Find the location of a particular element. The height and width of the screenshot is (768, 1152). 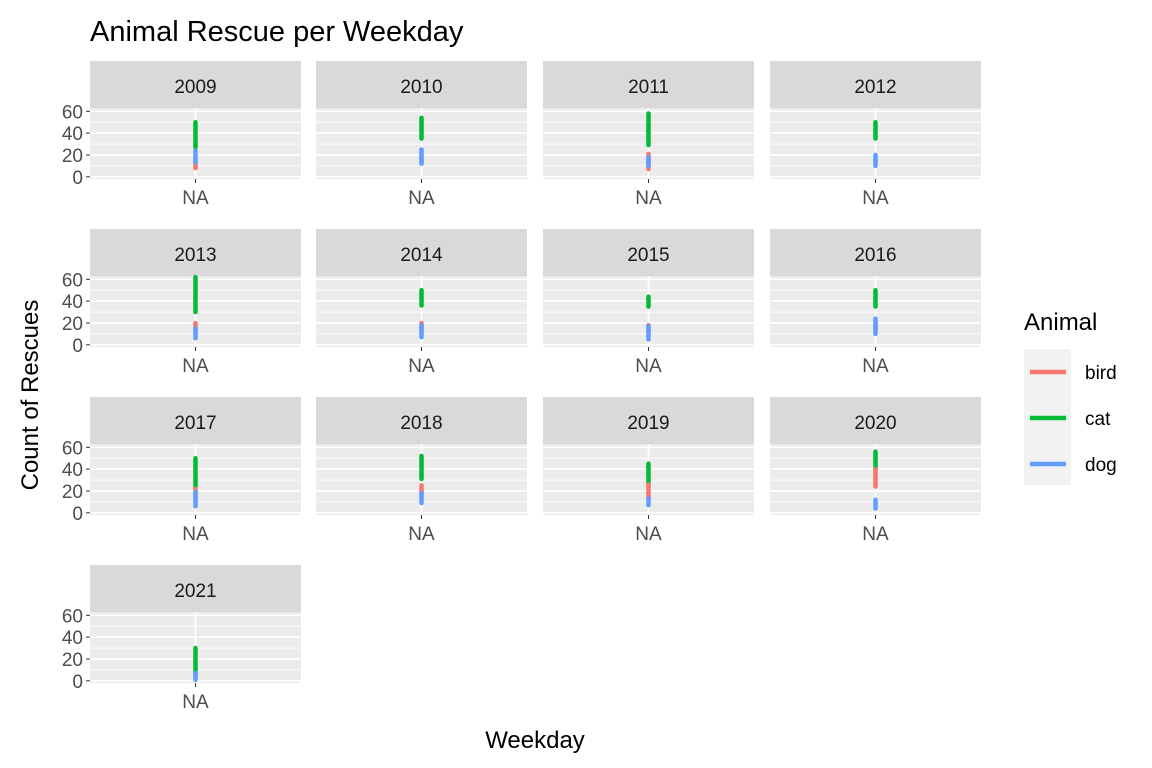

facet-strip-label: 2017 is located at coordinates (195, 423).